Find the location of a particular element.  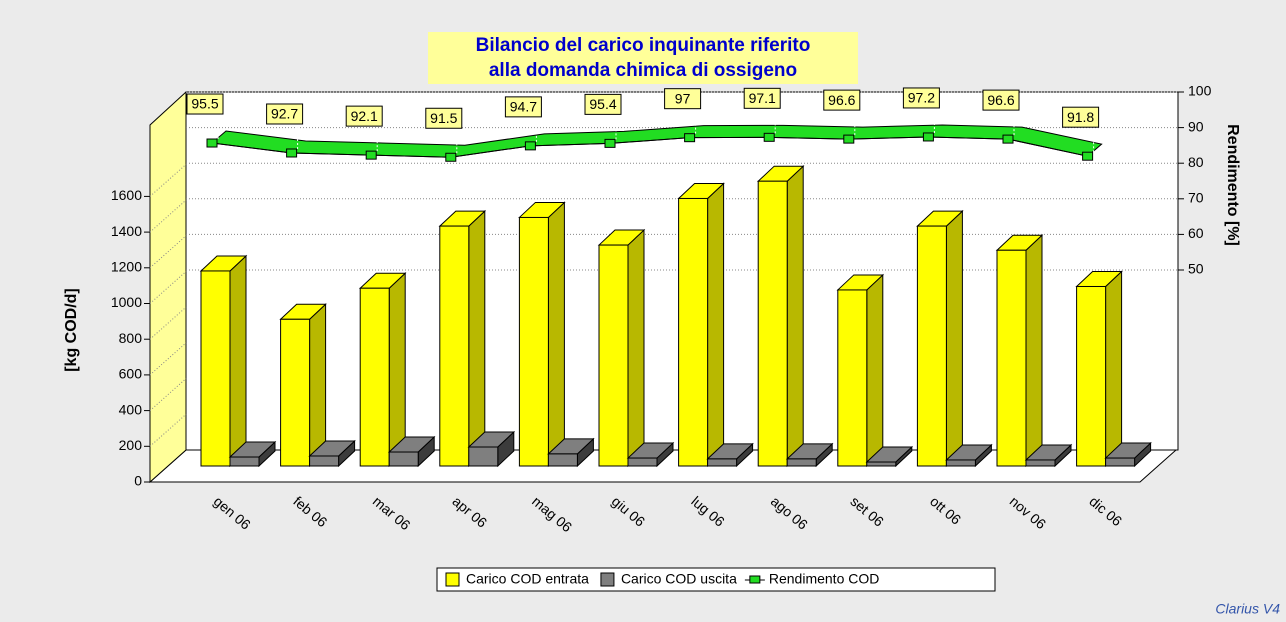

legend-label: Carico COD uscita is located at coordinates (679, 579).